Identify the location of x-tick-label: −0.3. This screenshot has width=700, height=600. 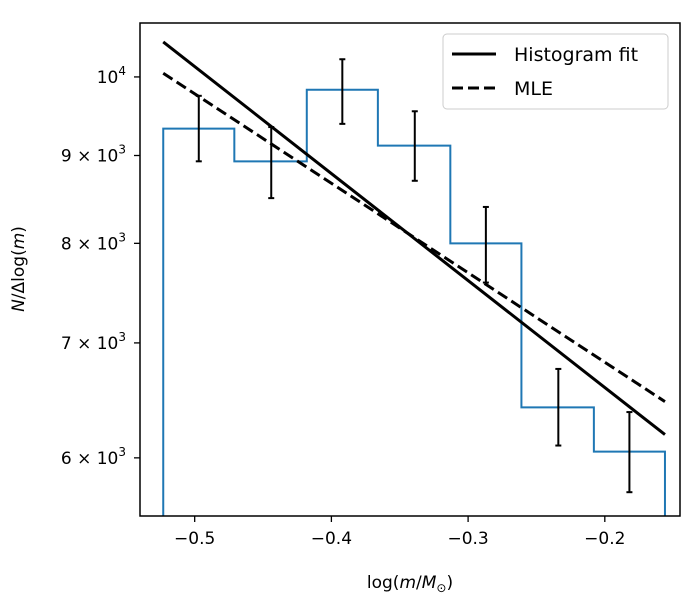
(467, 539).